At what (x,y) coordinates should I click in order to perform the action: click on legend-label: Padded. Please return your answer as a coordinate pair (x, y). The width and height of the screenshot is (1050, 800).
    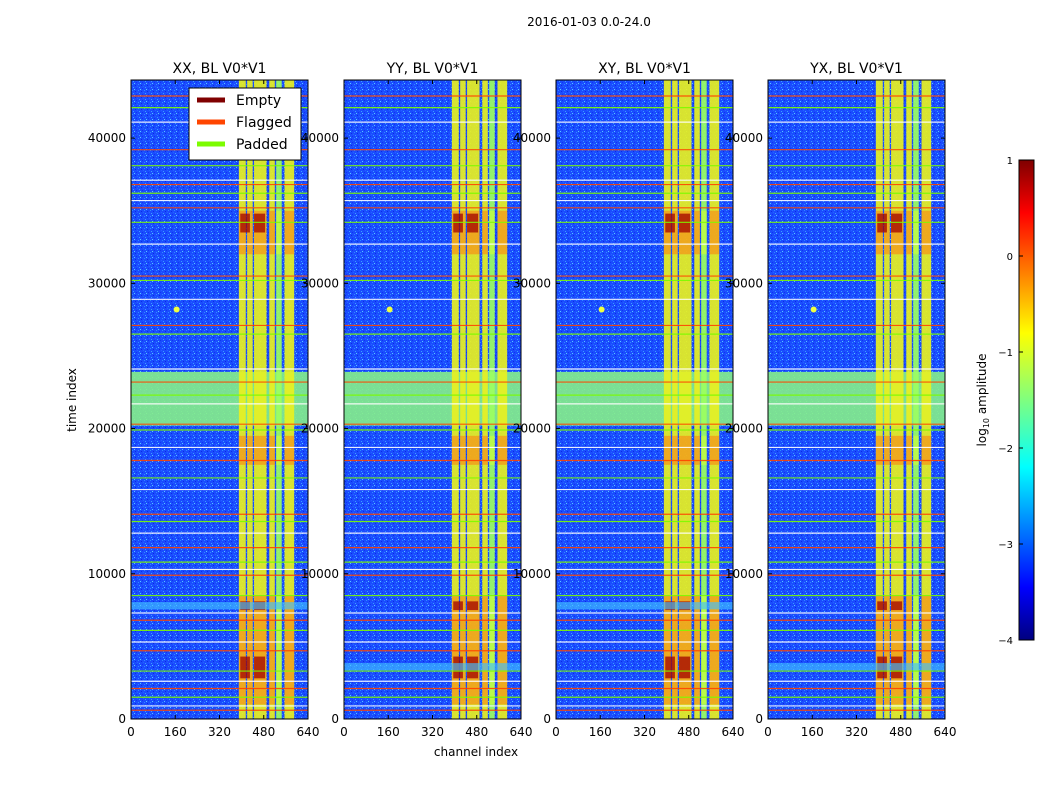
    Looking at the image, I should click on (262, 145).